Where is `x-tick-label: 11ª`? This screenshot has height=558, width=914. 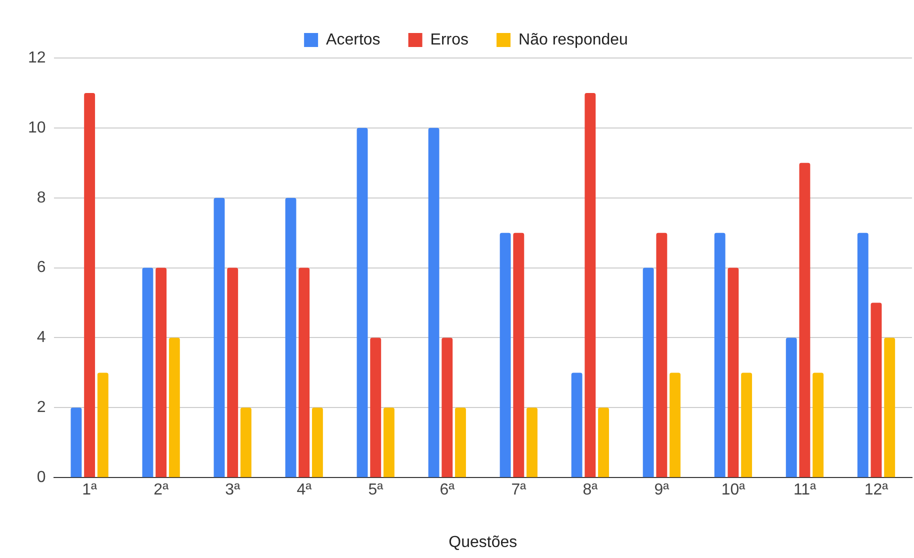 x-tick-label: 11ª is located at coordinates (804, 490).